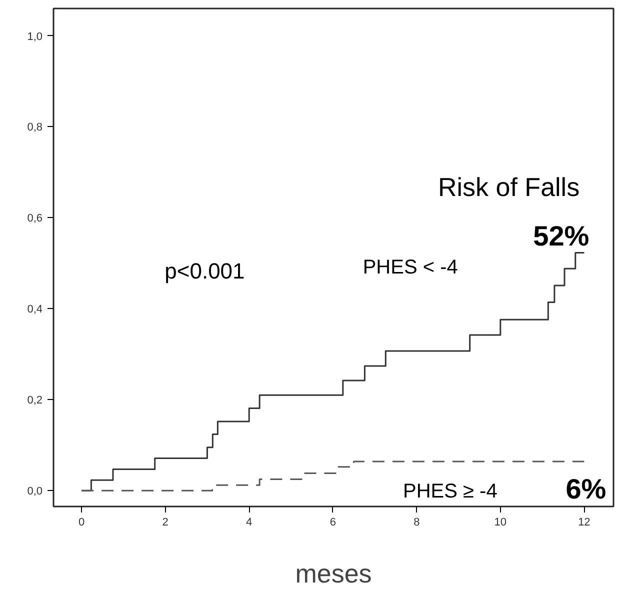 This screenshot has width=628, height=591. I want to click on x-tick-label: 6, so click(333, 522).